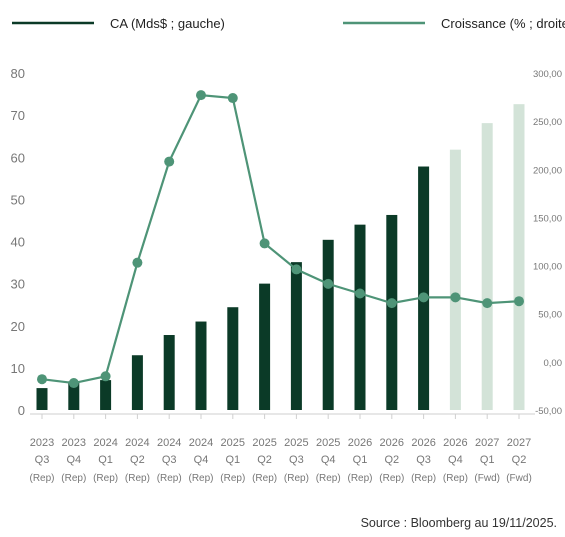 The height and width of the screenshot is (537, 565). Describe the element at coordinates (42, 443) in the screenshot. I see `x-tick-label: 2023` at that location.